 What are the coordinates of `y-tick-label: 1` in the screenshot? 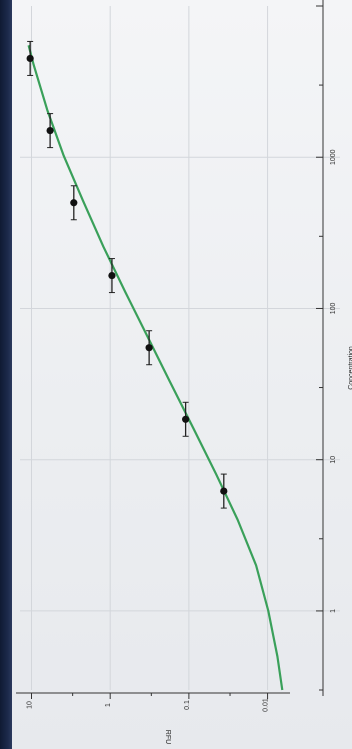 It's located at (108, 705).